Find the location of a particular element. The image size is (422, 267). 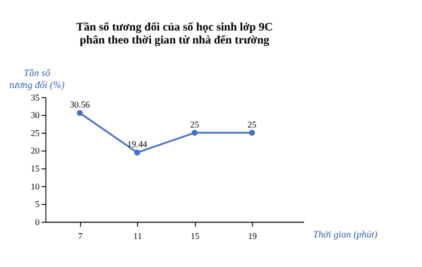

y-tick-label: 5 is located at coordinates (37, 204).